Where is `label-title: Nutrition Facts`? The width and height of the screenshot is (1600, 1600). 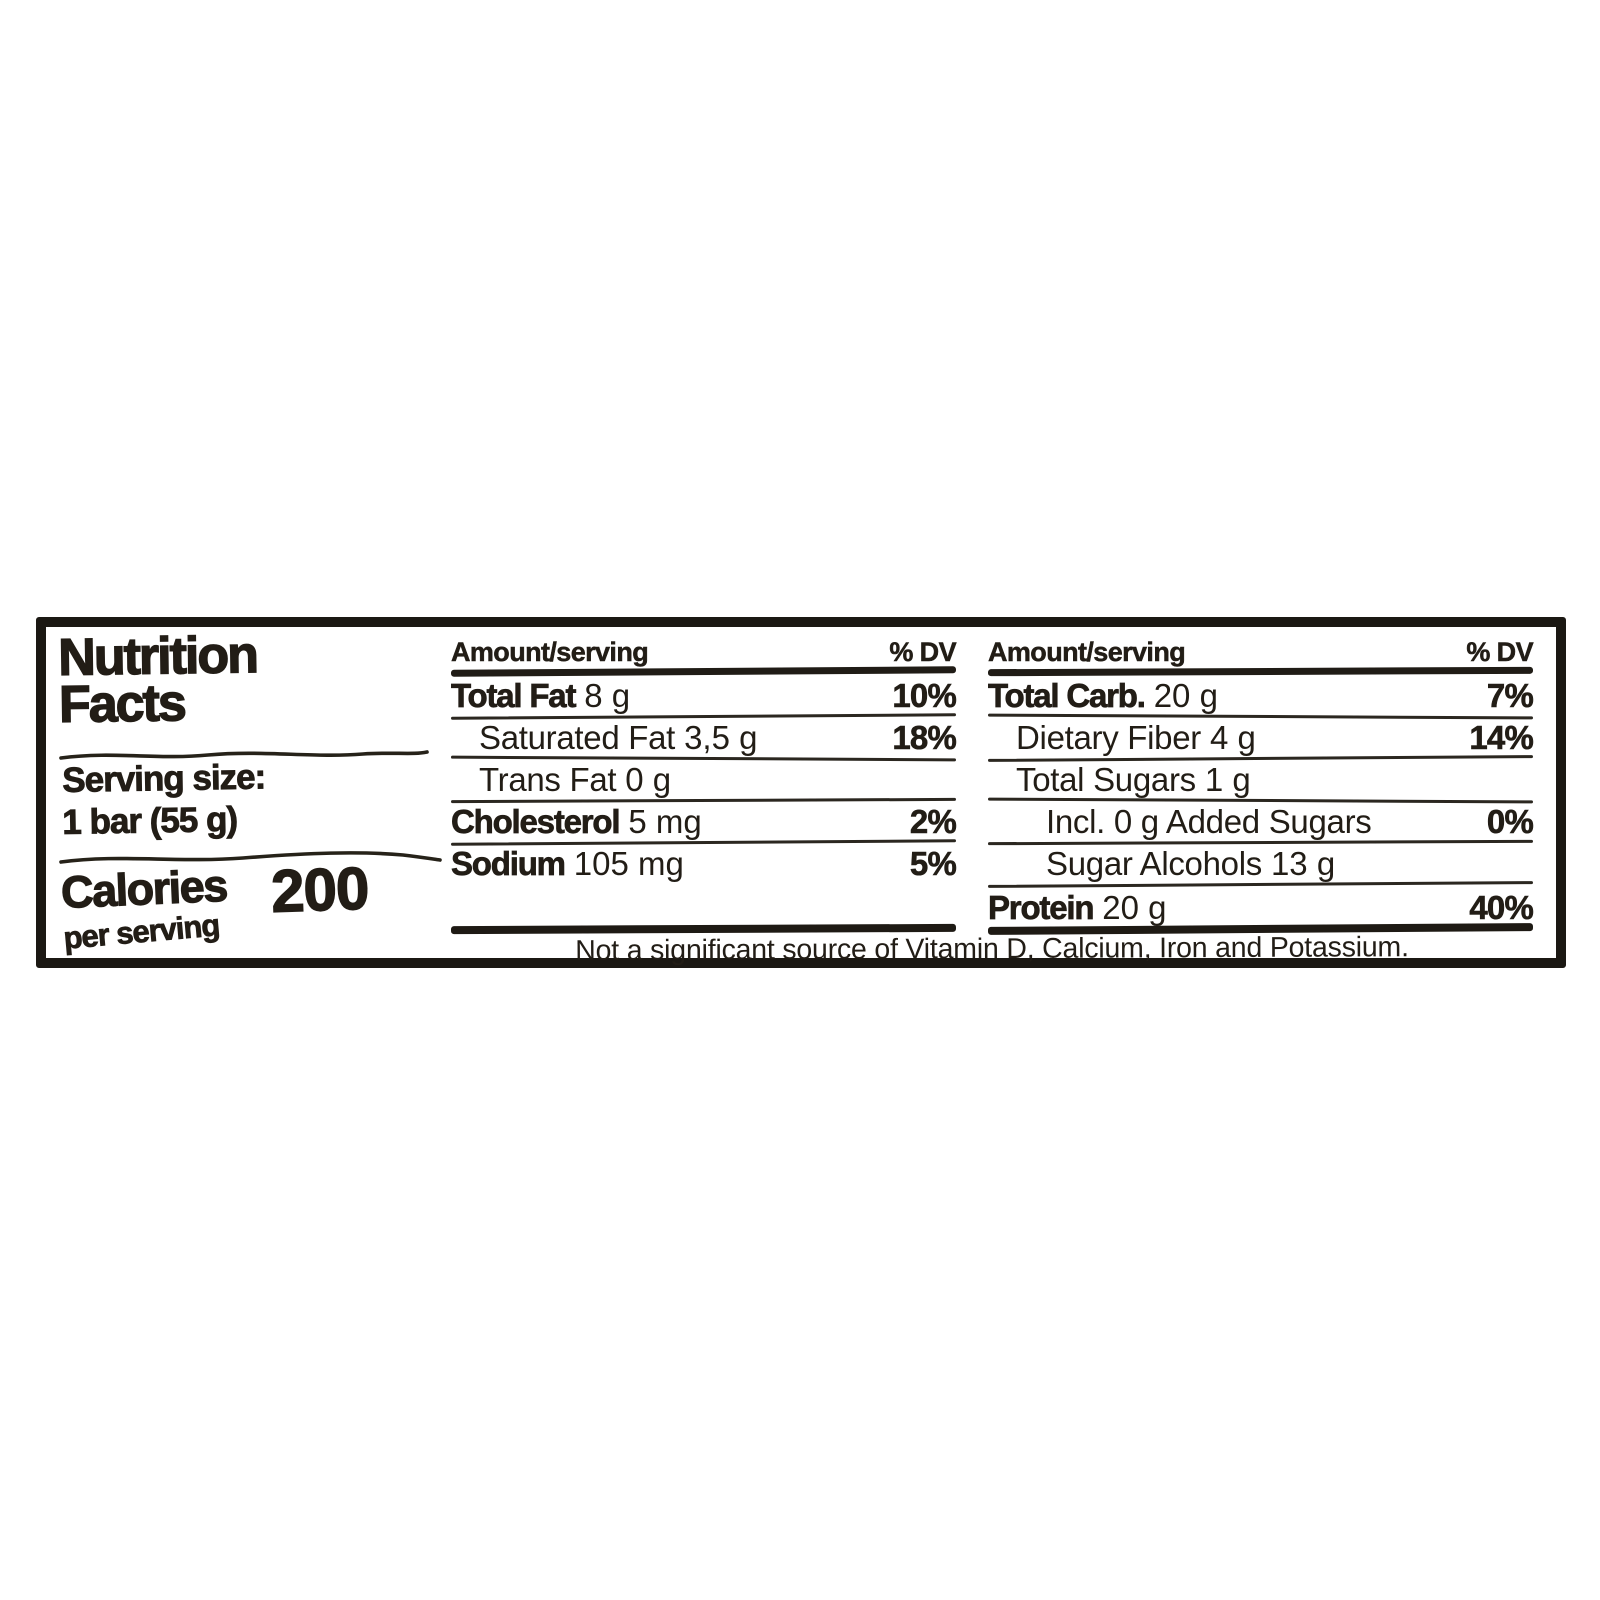 label-title: Nutrition Facts is located at coordinates (258, 680).